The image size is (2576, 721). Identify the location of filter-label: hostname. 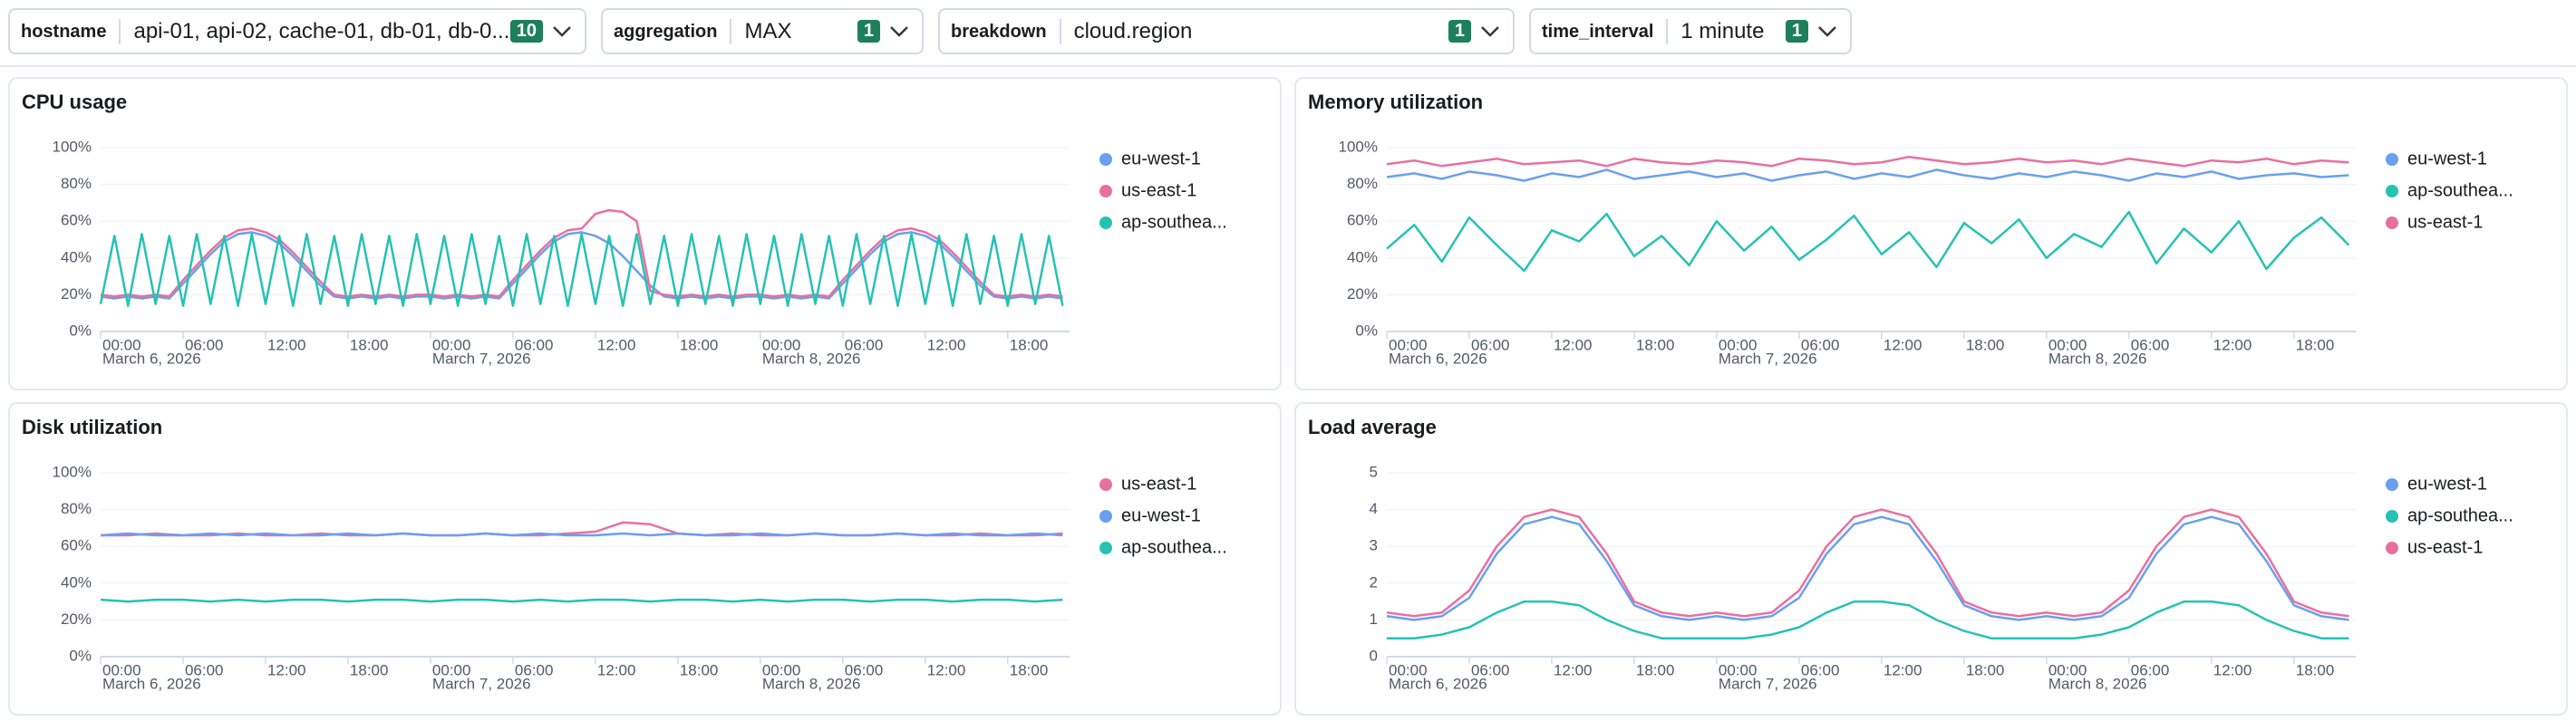
(65, 31).